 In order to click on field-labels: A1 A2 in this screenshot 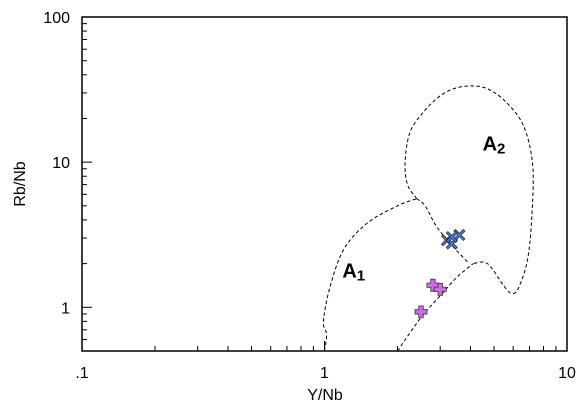, I will do `click(423, 209)`.